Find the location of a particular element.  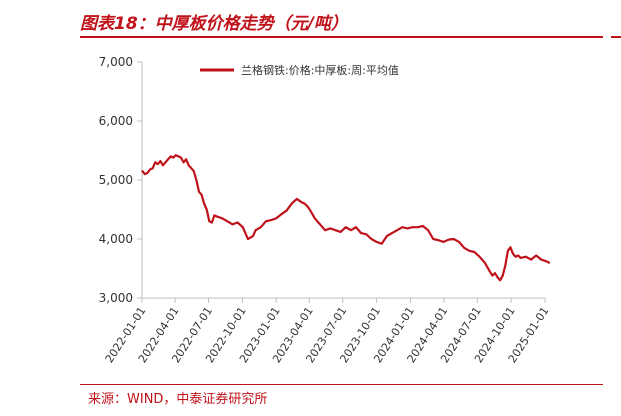

legend-label: 兰格钢铁:价格:中厚板:周:平均值 is located at coordinates (320, 70).